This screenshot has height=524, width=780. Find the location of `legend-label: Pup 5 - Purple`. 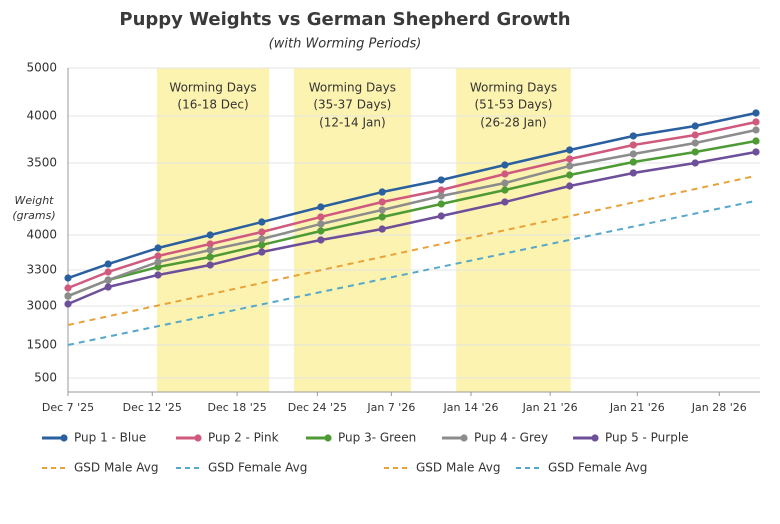

legend-label: Pup 5 - Purple is located at coordinates (647, 438).